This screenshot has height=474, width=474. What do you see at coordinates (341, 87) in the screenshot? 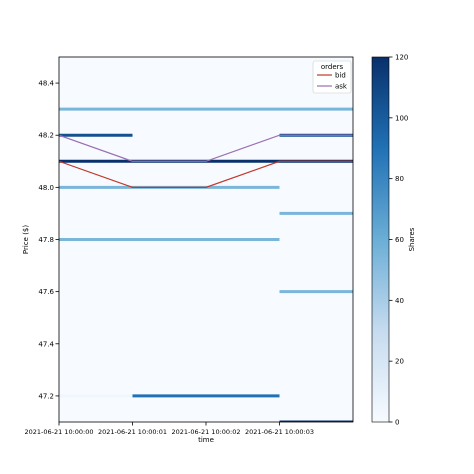
I see `legend-label-ask: ask` at bounding box center [341, 87].